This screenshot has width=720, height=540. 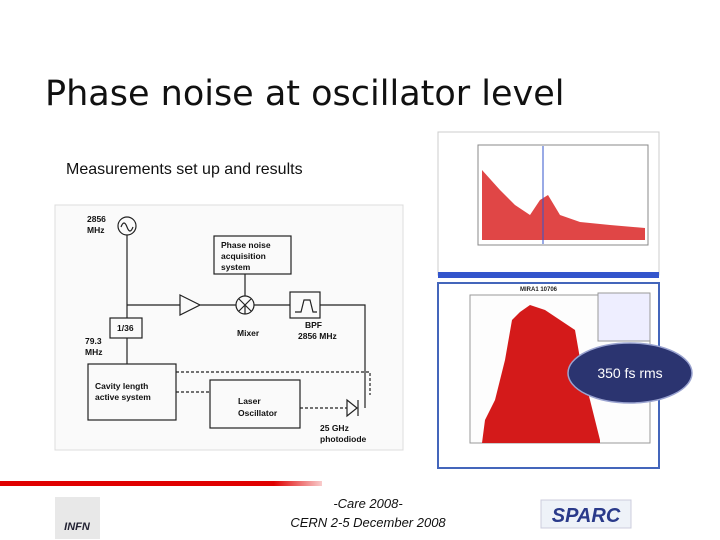 I want to click on diagram-label: Cavity length, so click(x=121, y=386).